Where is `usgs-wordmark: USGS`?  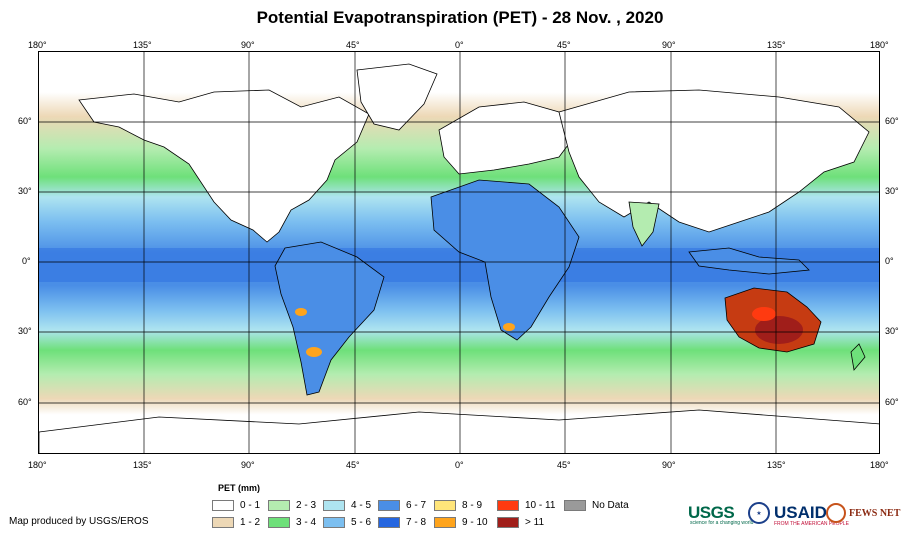
usgs-wordmark: USGS is located at coordinates (711, 512).